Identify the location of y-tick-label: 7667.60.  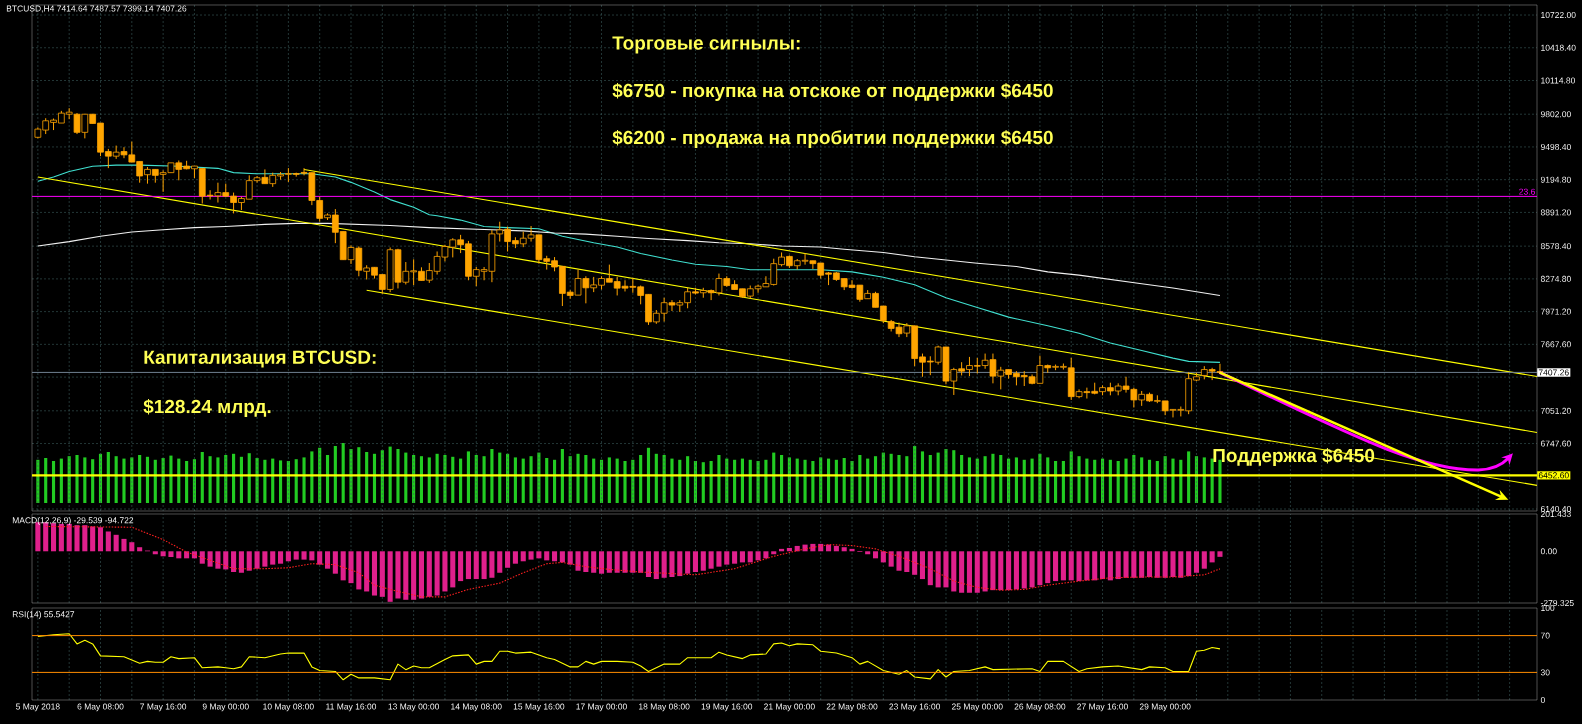
(1555, 344).